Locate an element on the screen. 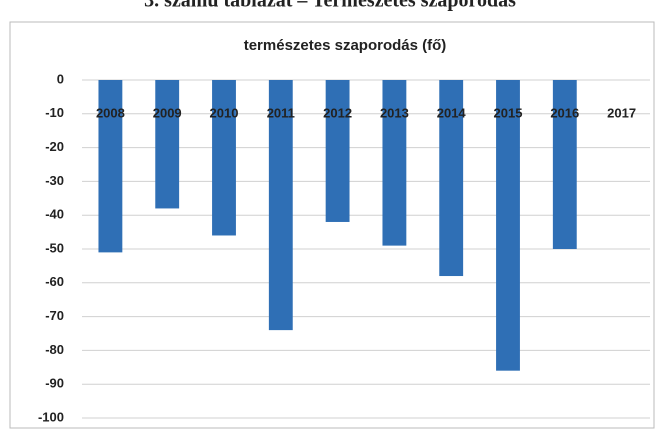 The width and height of the screenshot is (660, 435). y-tick-label: -70 is located at coordinates (54, 315).